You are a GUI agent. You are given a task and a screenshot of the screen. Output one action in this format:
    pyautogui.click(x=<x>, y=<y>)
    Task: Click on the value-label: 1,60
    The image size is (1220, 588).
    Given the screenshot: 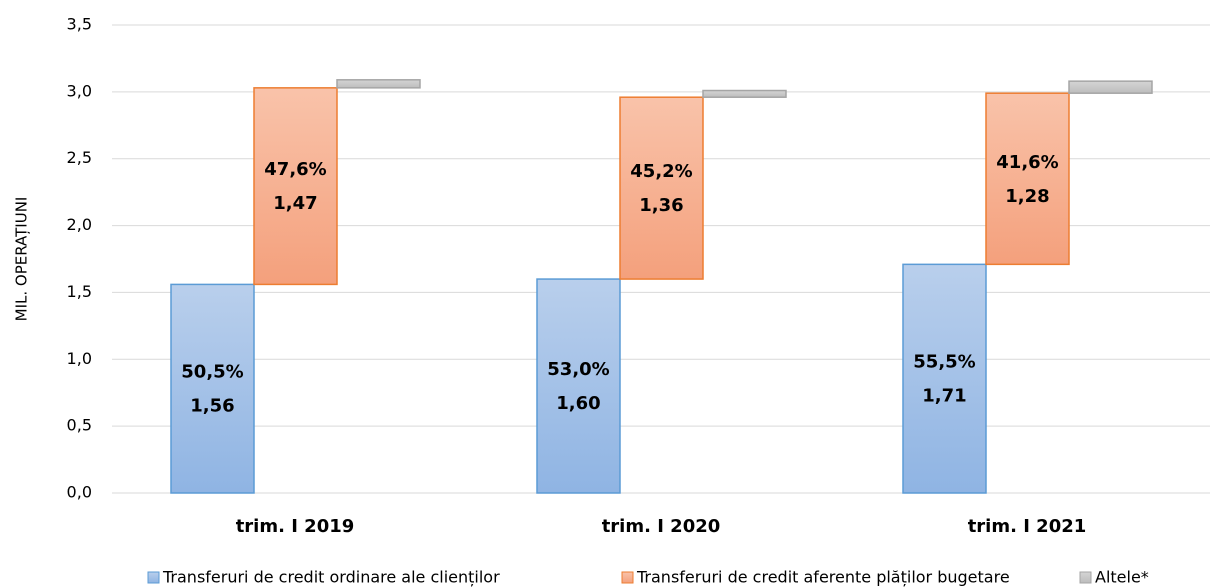 What is the action you would take?
    pyautogui.click(x=578, y=403)
    